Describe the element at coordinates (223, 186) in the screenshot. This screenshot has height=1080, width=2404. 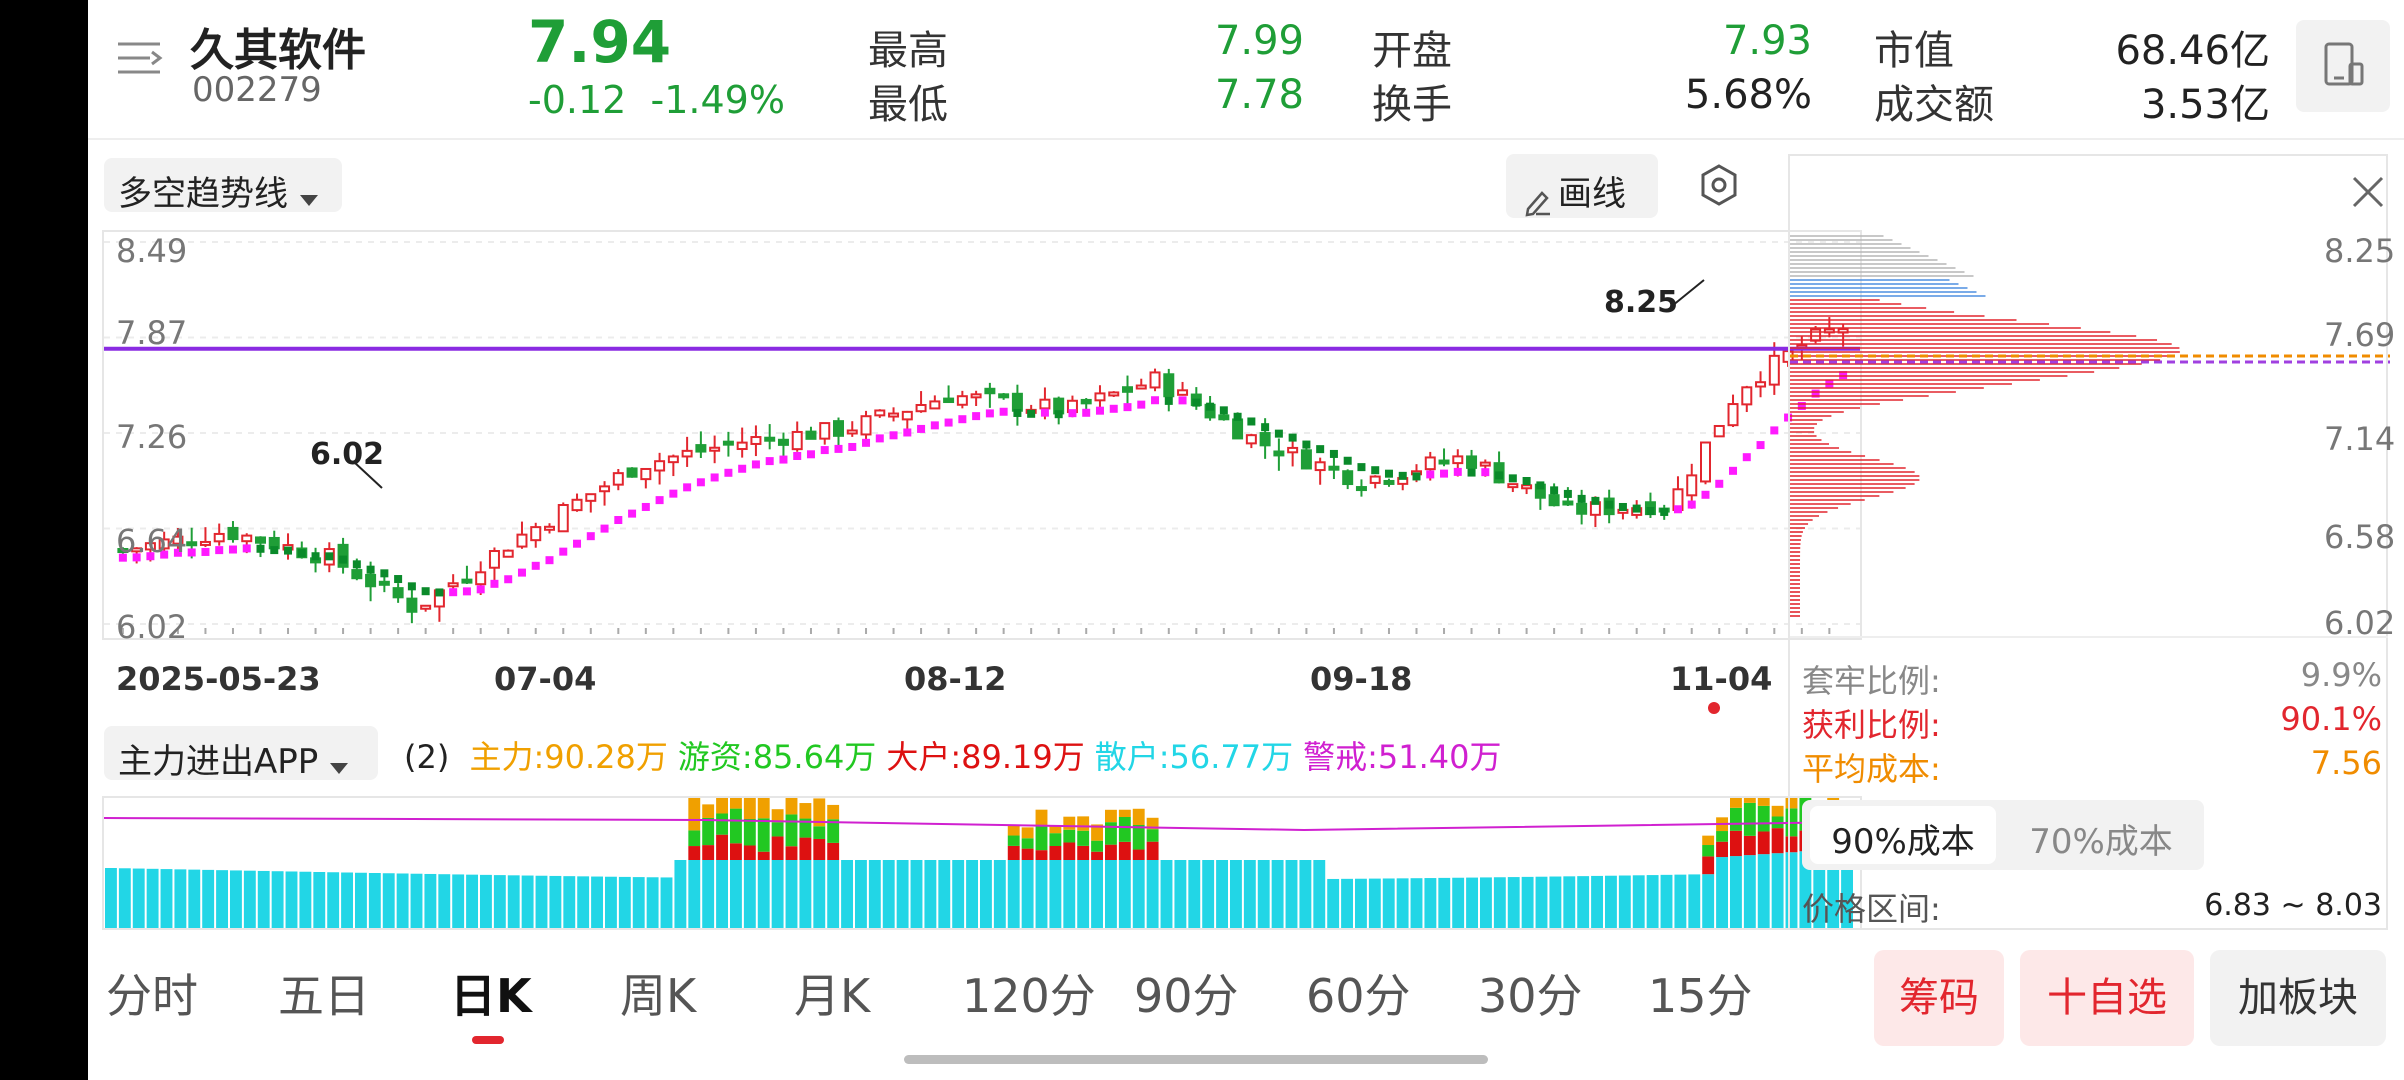
I see `indicator-selector: 多空趋势线` at that location.